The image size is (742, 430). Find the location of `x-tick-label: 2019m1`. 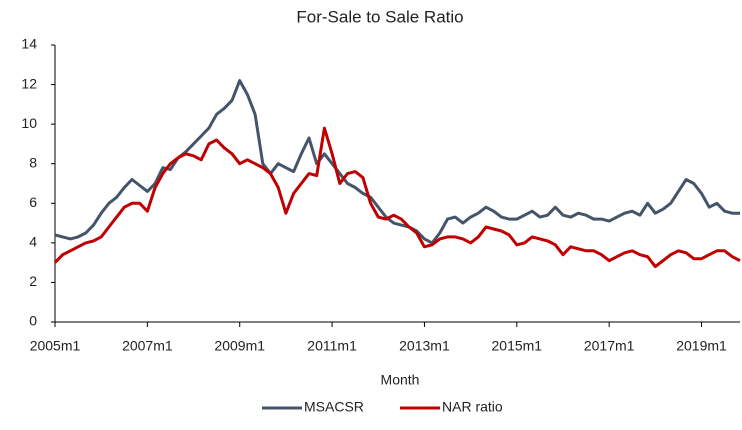

x-tick-label: 2019m1 is located at coordinates (701, 346).